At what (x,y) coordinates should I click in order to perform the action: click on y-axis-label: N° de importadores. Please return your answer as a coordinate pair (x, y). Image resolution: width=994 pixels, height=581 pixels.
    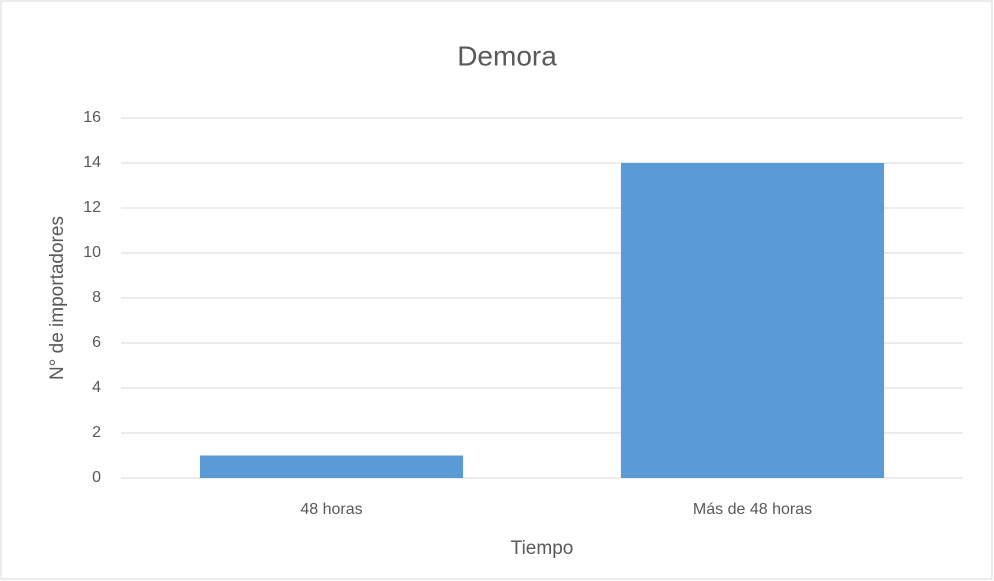
    Looking at the image, I should click on (57, 298).